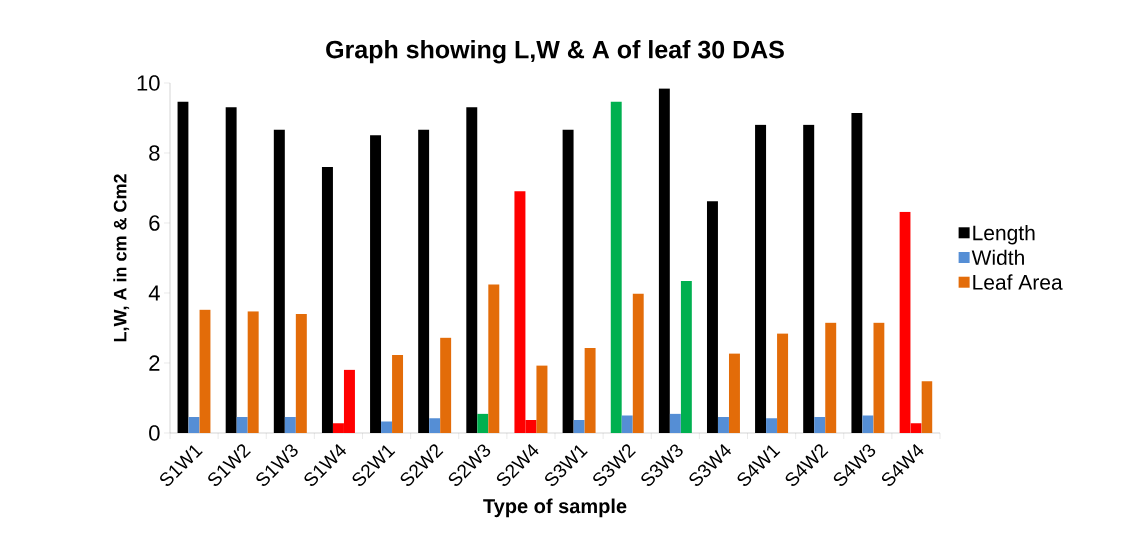 This screenshot has height=533, width=1146. What do you see at coordinates (555, 52) in the screenshot?
I see `chart-title: Graph showing L,W & A of leaf 30 DAS` at bounding box center [555, 52].